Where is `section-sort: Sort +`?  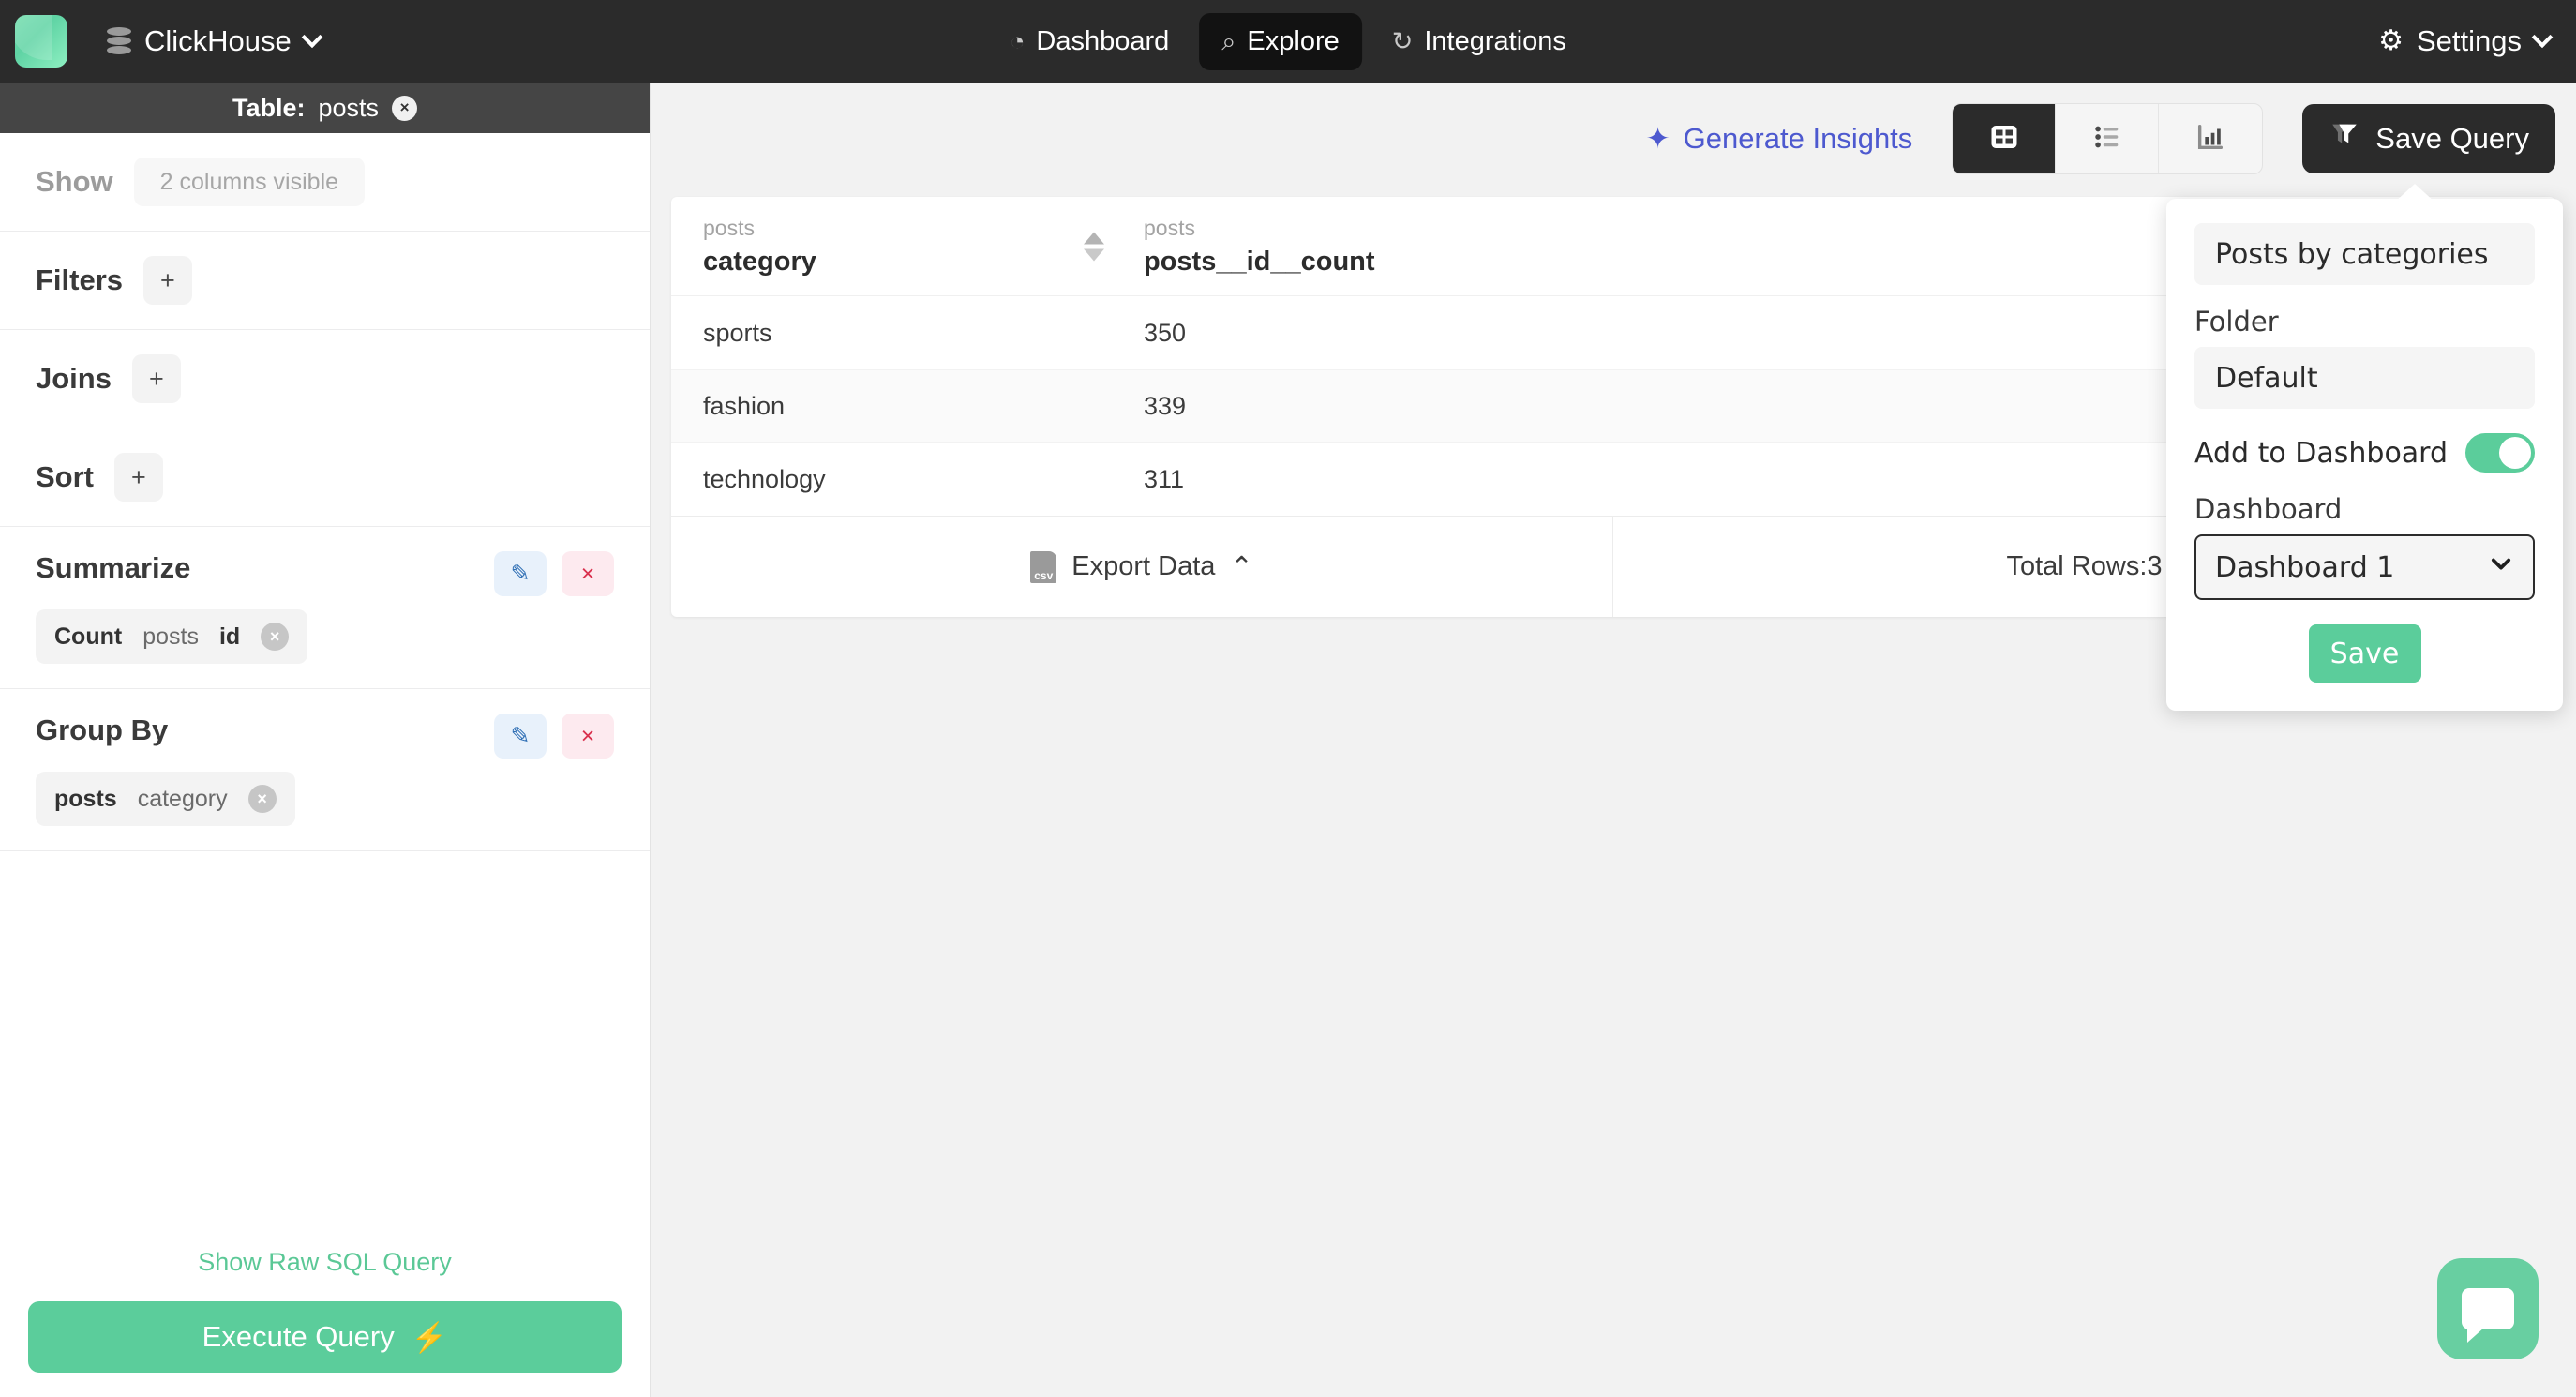 section-sort: Sort + is located at coordinates (325, 477).